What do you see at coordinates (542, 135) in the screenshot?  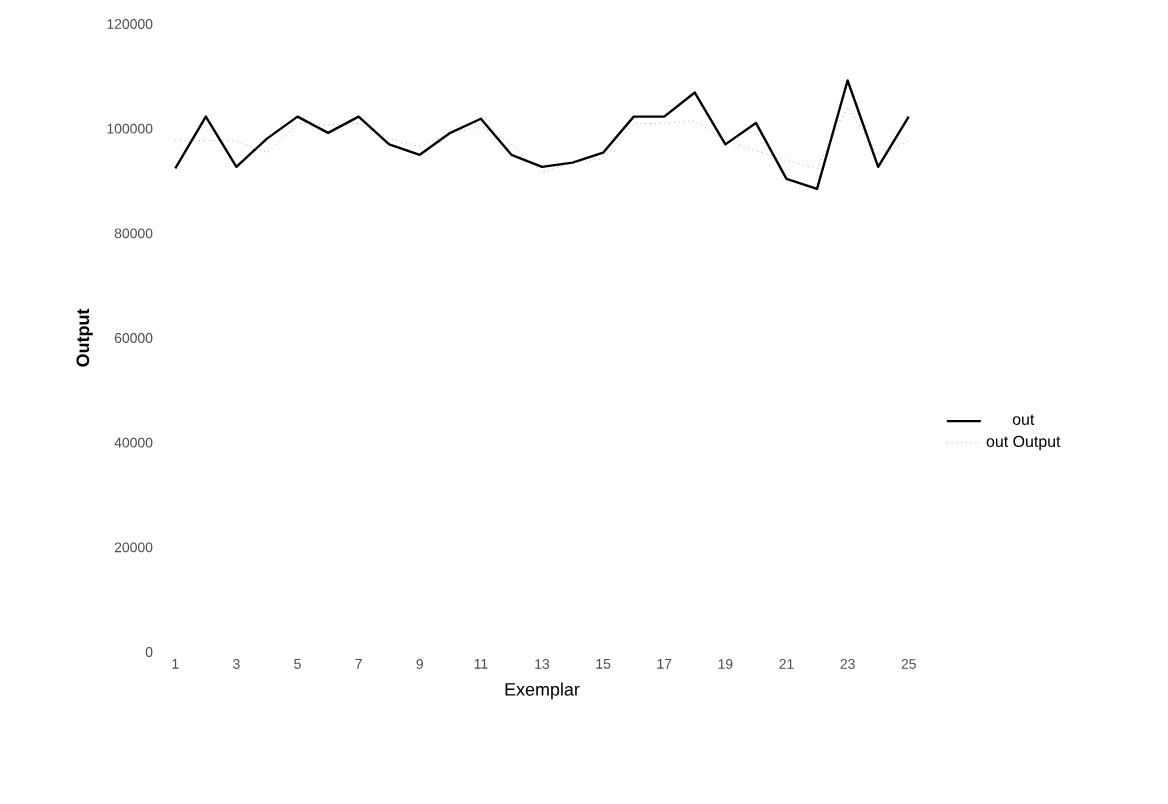 I see `line-series` at bounding box center [542, 135].